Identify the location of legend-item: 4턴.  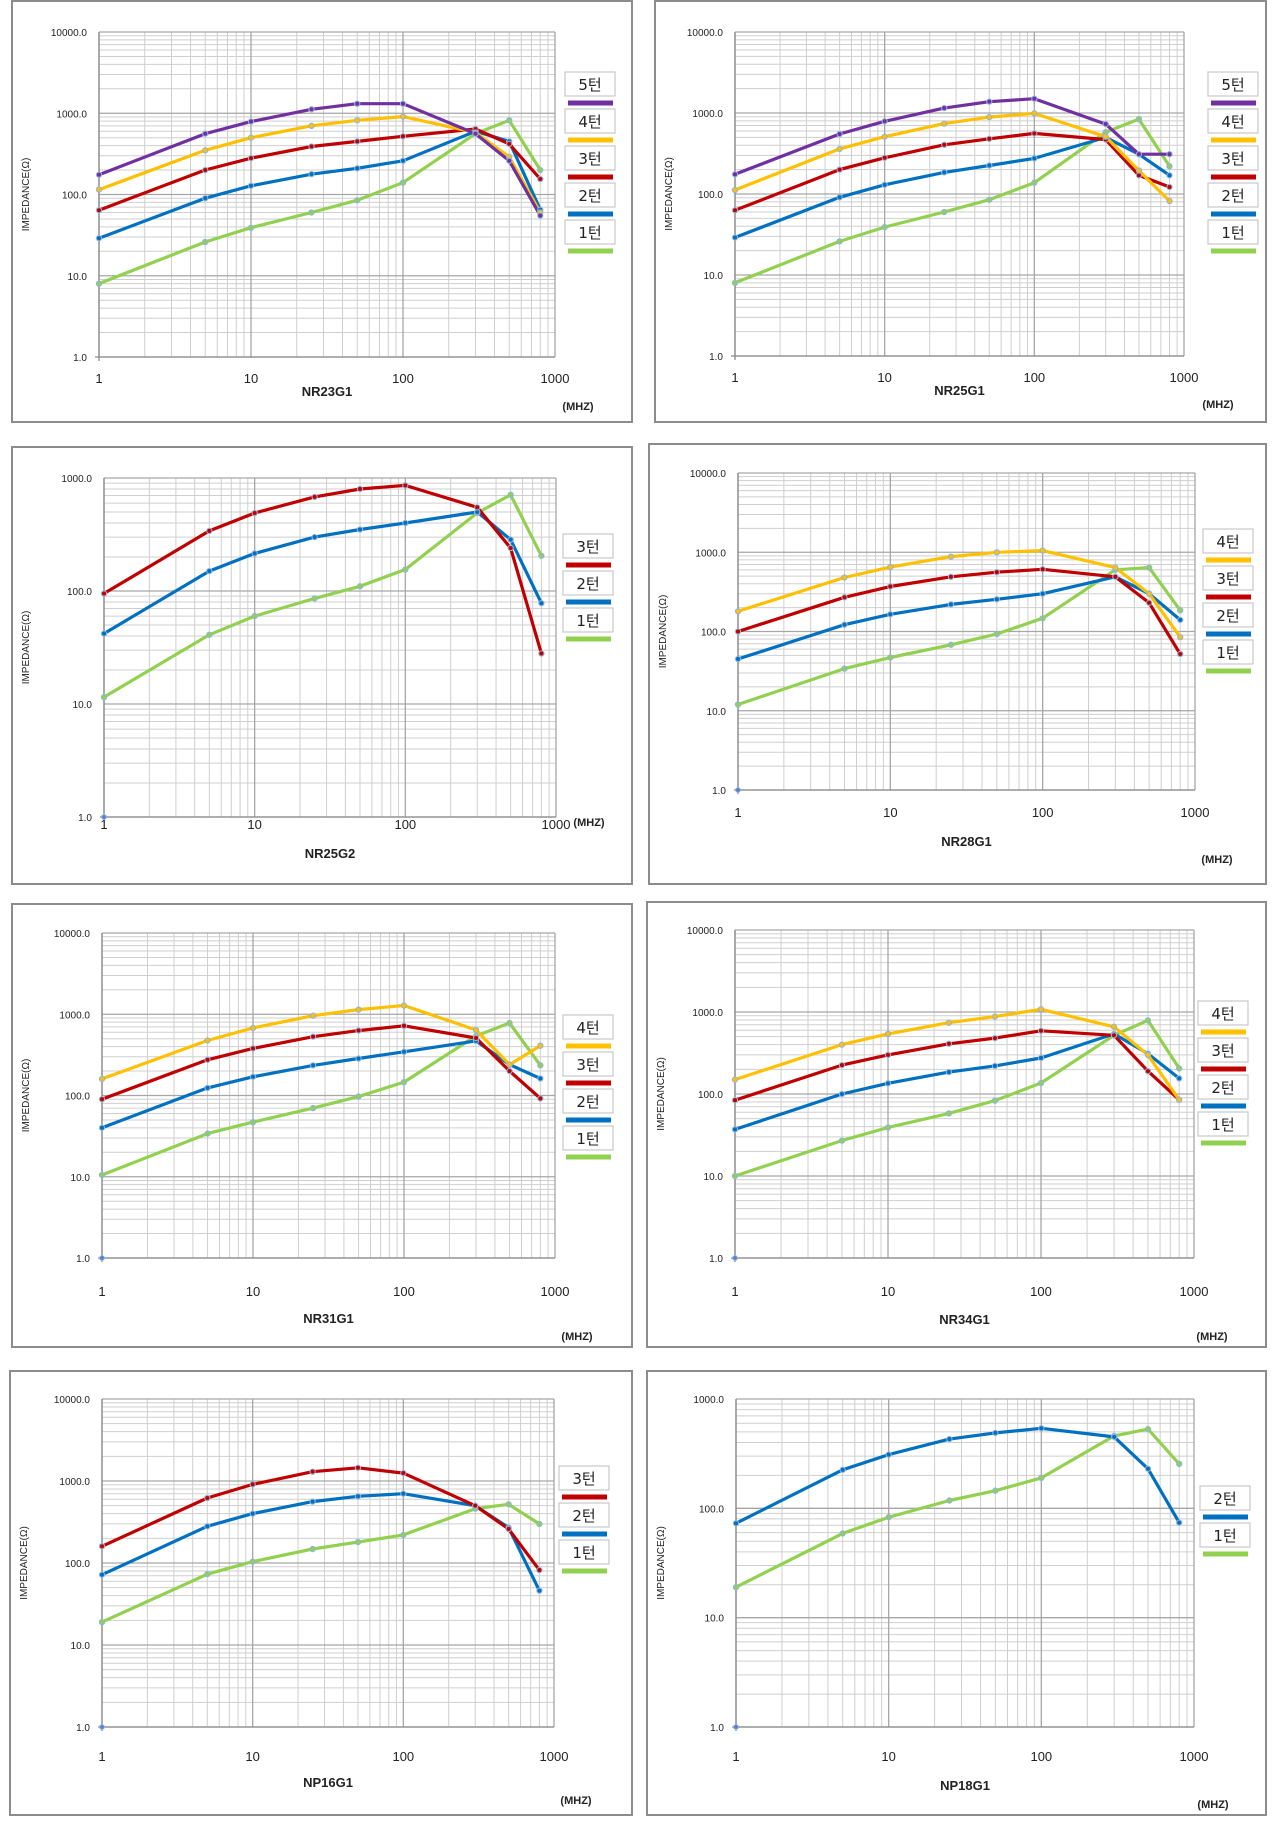
(1233, 125).